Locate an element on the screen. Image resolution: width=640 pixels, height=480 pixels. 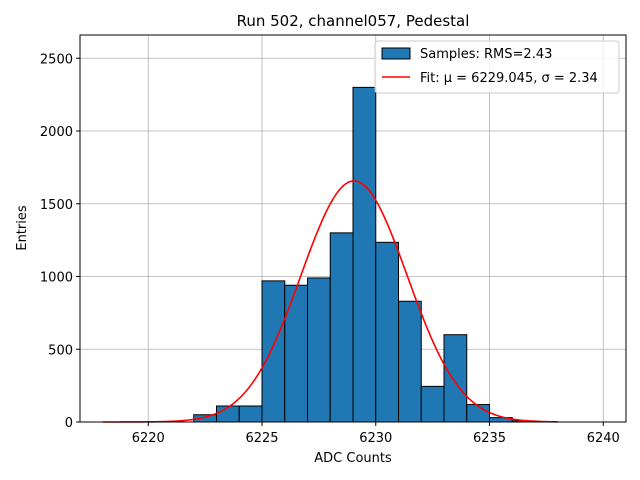
legend-box is located at coordinates (497, 67).